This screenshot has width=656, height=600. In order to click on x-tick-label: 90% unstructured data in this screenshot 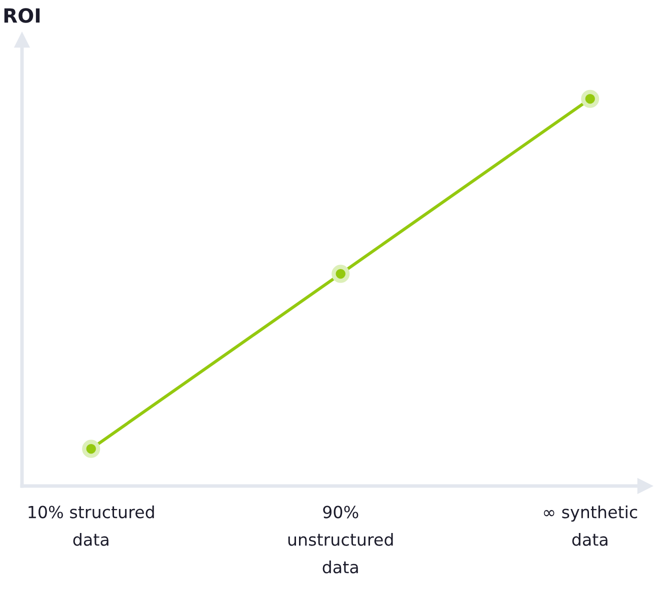, I will do `click(340, 540)`.